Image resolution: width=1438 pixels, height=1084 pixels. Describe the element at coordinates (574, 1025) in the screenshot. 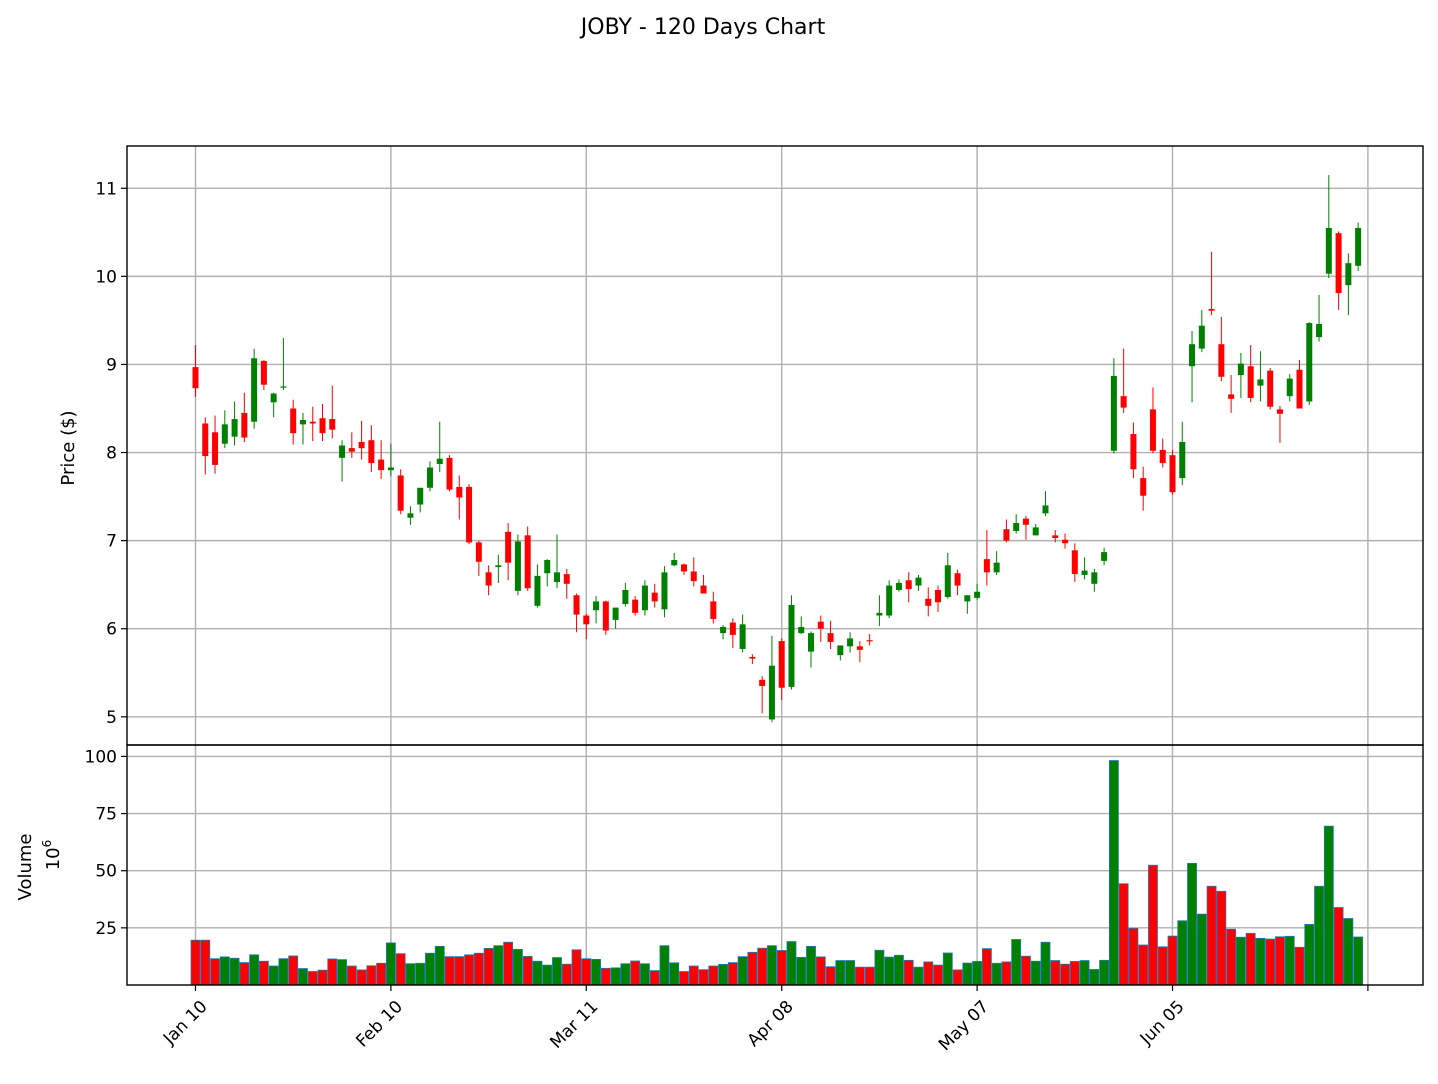

I see `x-tick-label: Mar 11` at that location.